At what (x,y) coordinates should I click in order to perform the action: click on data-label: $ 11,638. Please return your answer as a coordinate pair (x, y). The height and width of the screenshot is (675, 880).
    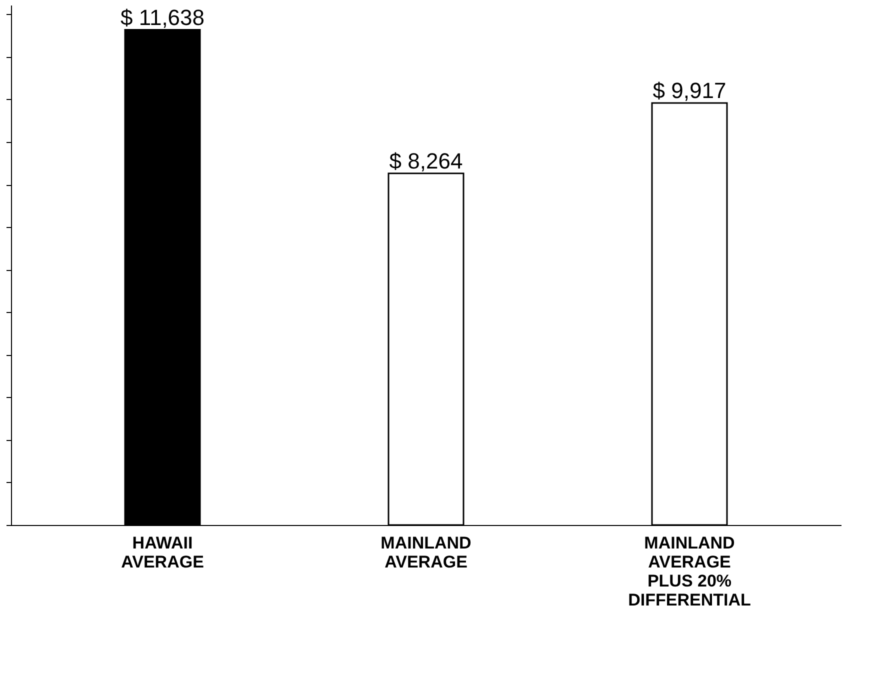
    Looking at the image, I should click on (162, 17).